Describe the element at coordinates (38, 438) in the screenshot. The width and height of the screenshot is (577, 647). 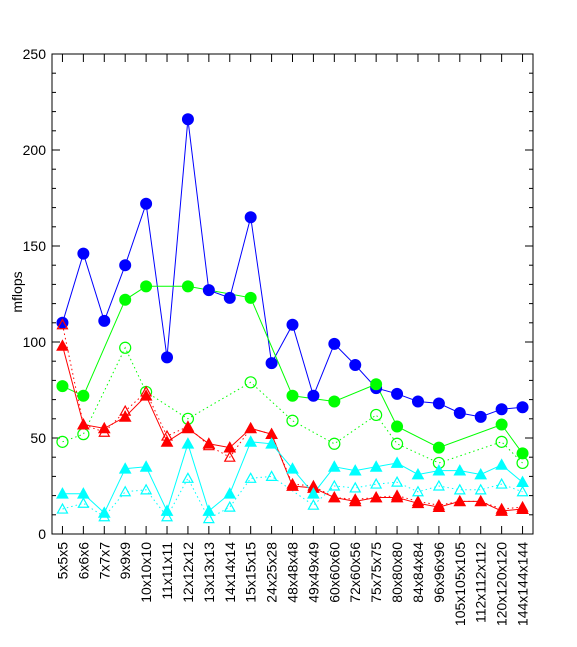
I see `y-tick-label: 50` at that location.